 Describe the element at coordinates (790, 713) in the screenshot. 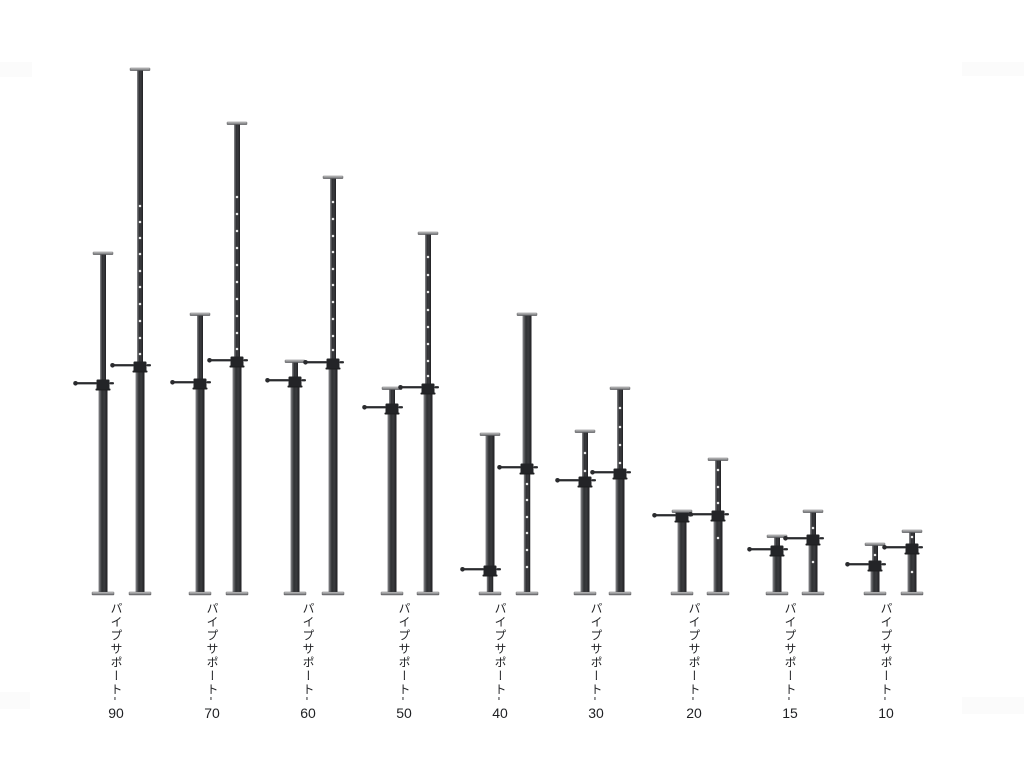

I see `product-size-number: 15` at that location.